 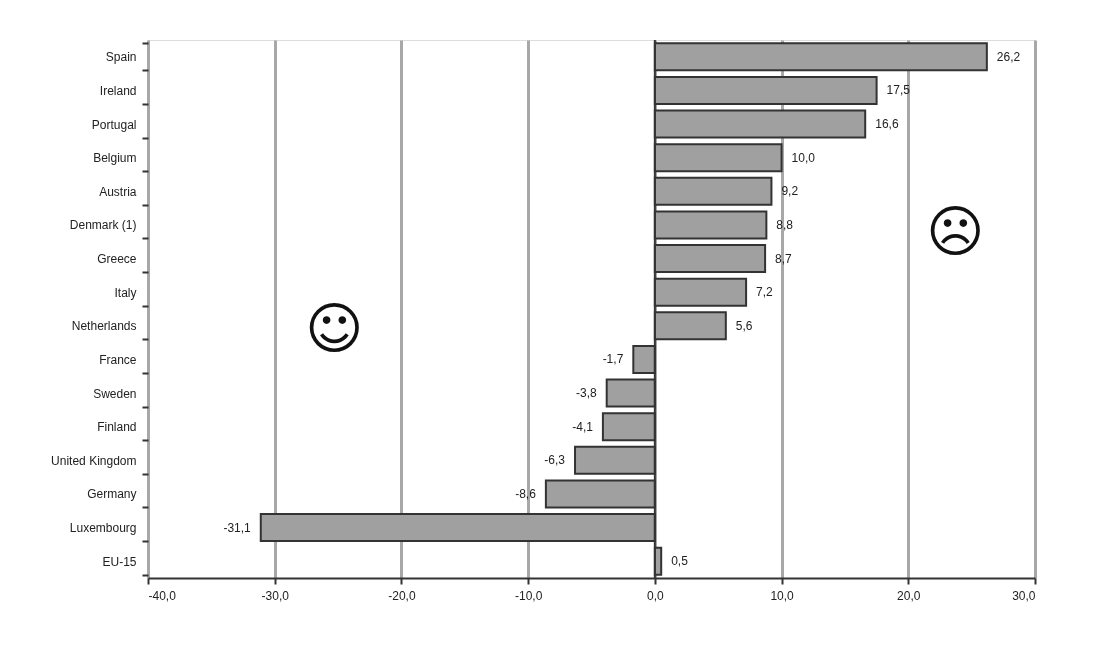 What do you see at coordinates (118, 191) in the screenshot?
I see `y-tick-label: Austria` at bounding box center [118, 191].